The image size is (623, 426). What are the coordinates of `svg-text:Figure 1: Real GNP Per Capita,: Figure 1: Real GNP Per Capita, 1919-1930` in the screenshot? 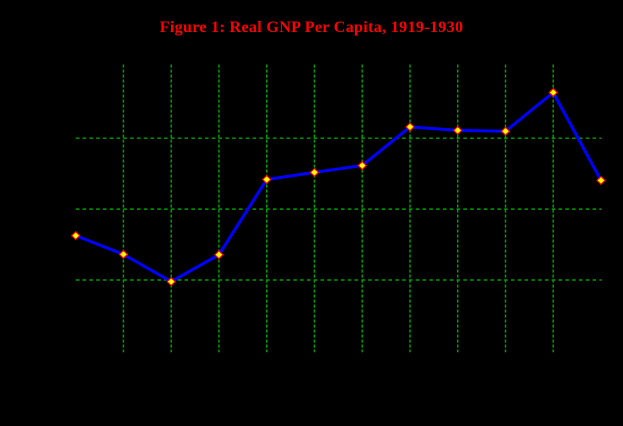 It's located at (312, 27).